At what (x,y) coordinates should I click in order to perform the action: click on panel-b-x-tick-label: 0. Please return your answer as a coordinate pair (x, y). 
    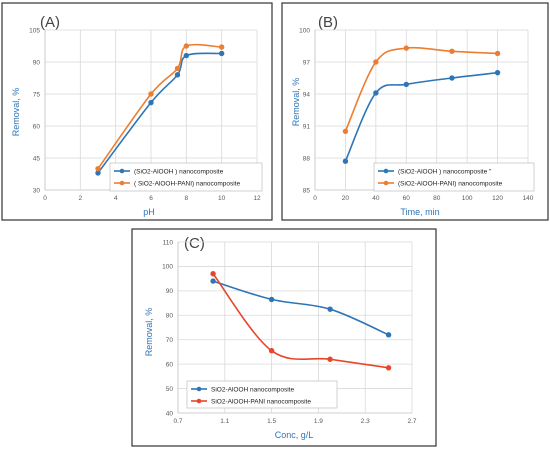
    Looking at the image, I should click on (315, 198).